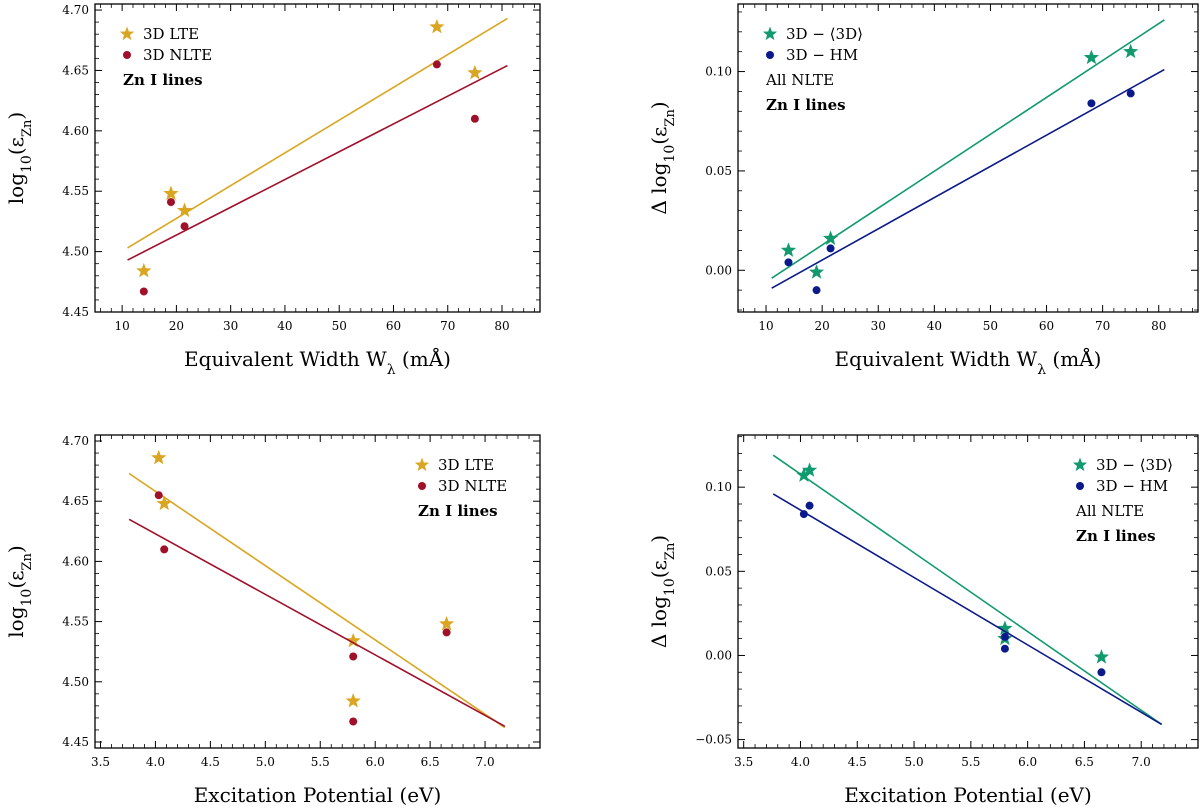 This screenshot has width=1200, height=810. What do you see at coordinates (713, 740) in the screenshot?
I see `y-tick-label: −0.05` at bounding box center [713, 740].